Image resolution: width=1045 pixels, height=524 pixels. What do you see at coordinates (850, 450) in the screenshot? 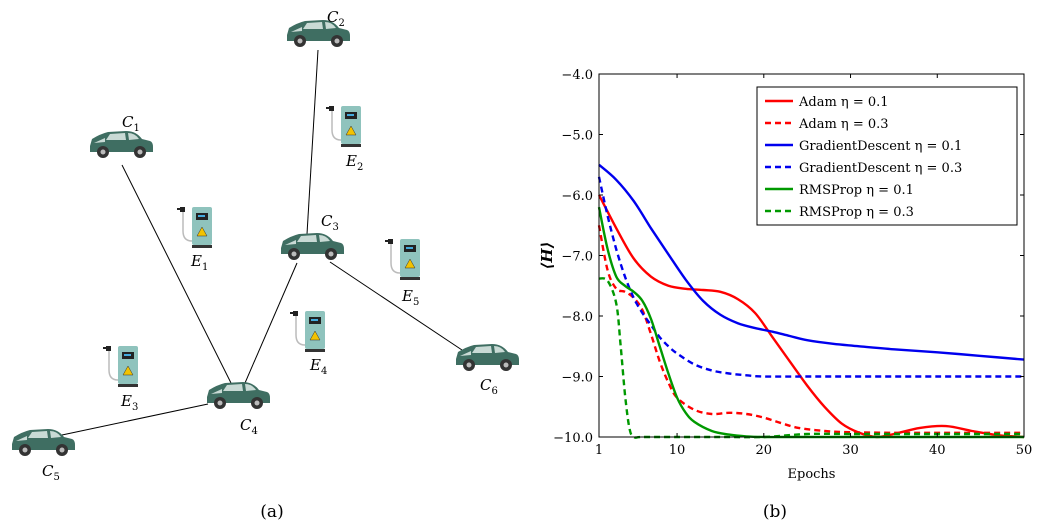
I see `x-tick-label: 30` at bounding box center [850, 450].